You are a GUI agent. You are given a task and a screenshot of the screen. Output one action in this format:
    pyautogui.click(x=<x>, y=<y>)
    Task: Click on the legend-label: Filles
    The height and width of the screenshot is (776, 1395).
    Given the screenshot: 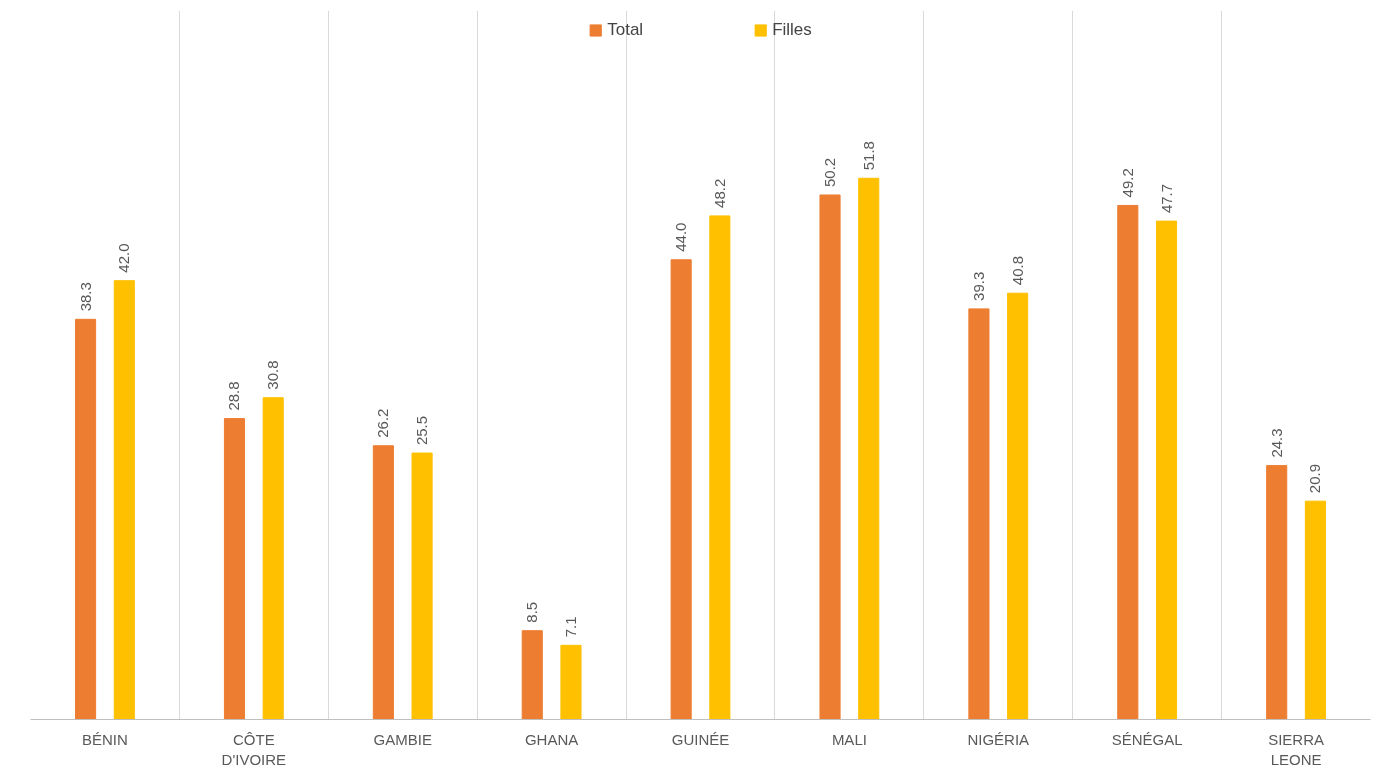 What is the action you would take?
    pyautogui.click(x=792, y=30)
    